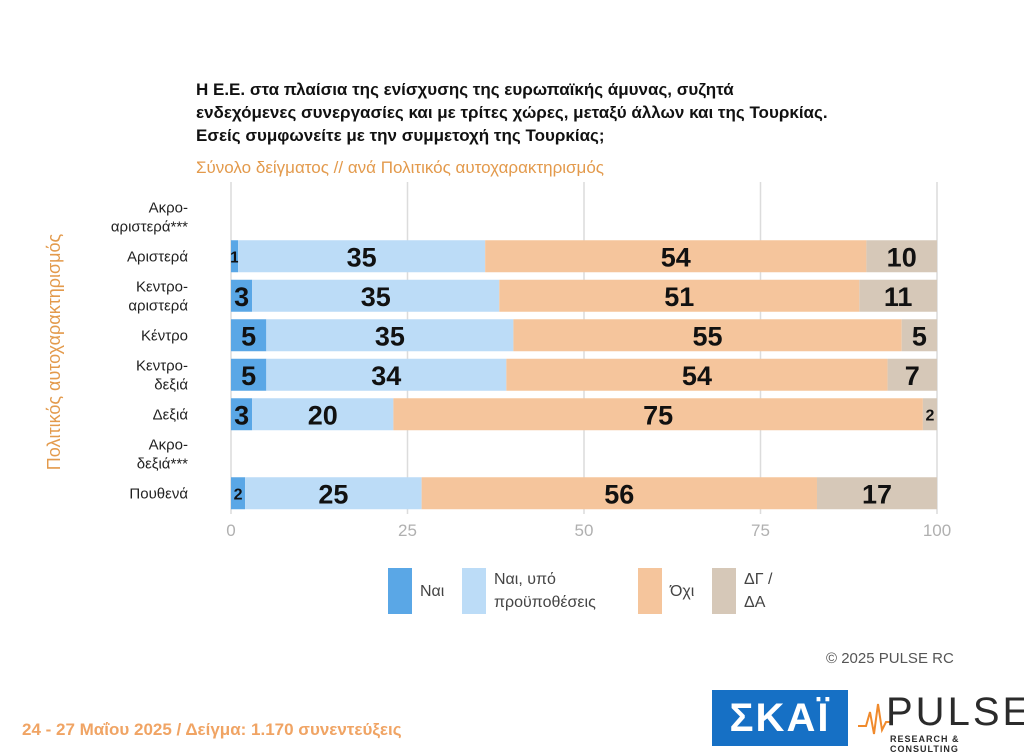 Image resolution: width=1024 pixels, height=756 pixels. I want to click on legend-label: Ναι, υπό προϋποθέσεις, so click(545, 591).